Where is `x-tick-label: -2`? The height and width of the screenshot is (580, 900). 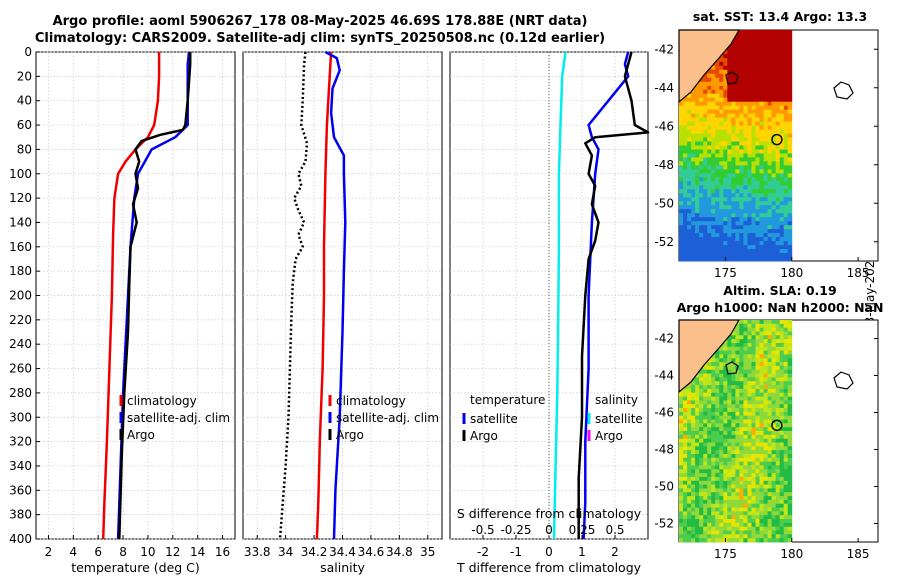
x-tick-label: -2 is located at coordinates (483, 552).